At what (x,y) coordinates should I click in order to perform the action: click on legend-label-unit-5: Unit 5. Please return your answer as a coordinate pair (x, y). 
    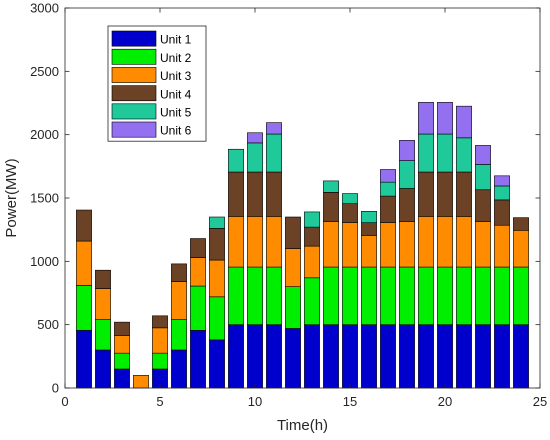
    Looking at the image, I should click on (176, 113).